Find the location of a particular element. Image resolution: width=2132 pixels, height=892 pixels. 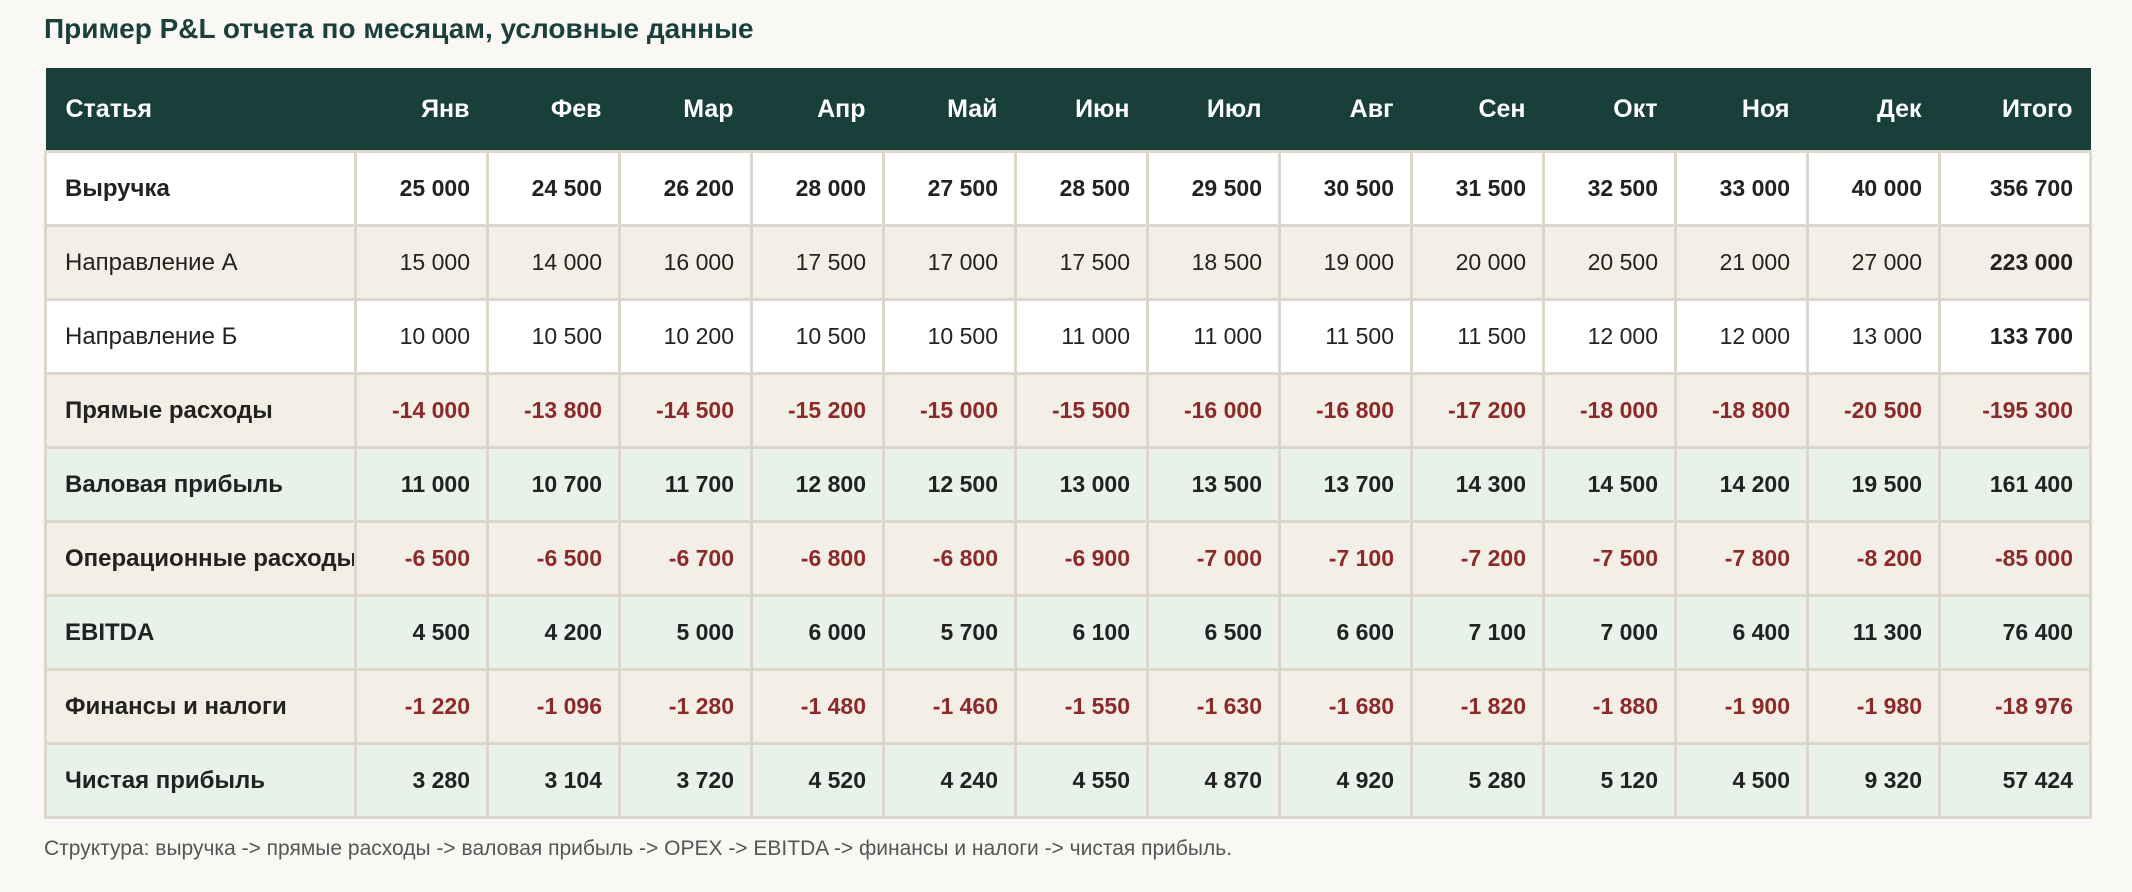

value-cell: 4 550 is located at coordinates (1081, 780).